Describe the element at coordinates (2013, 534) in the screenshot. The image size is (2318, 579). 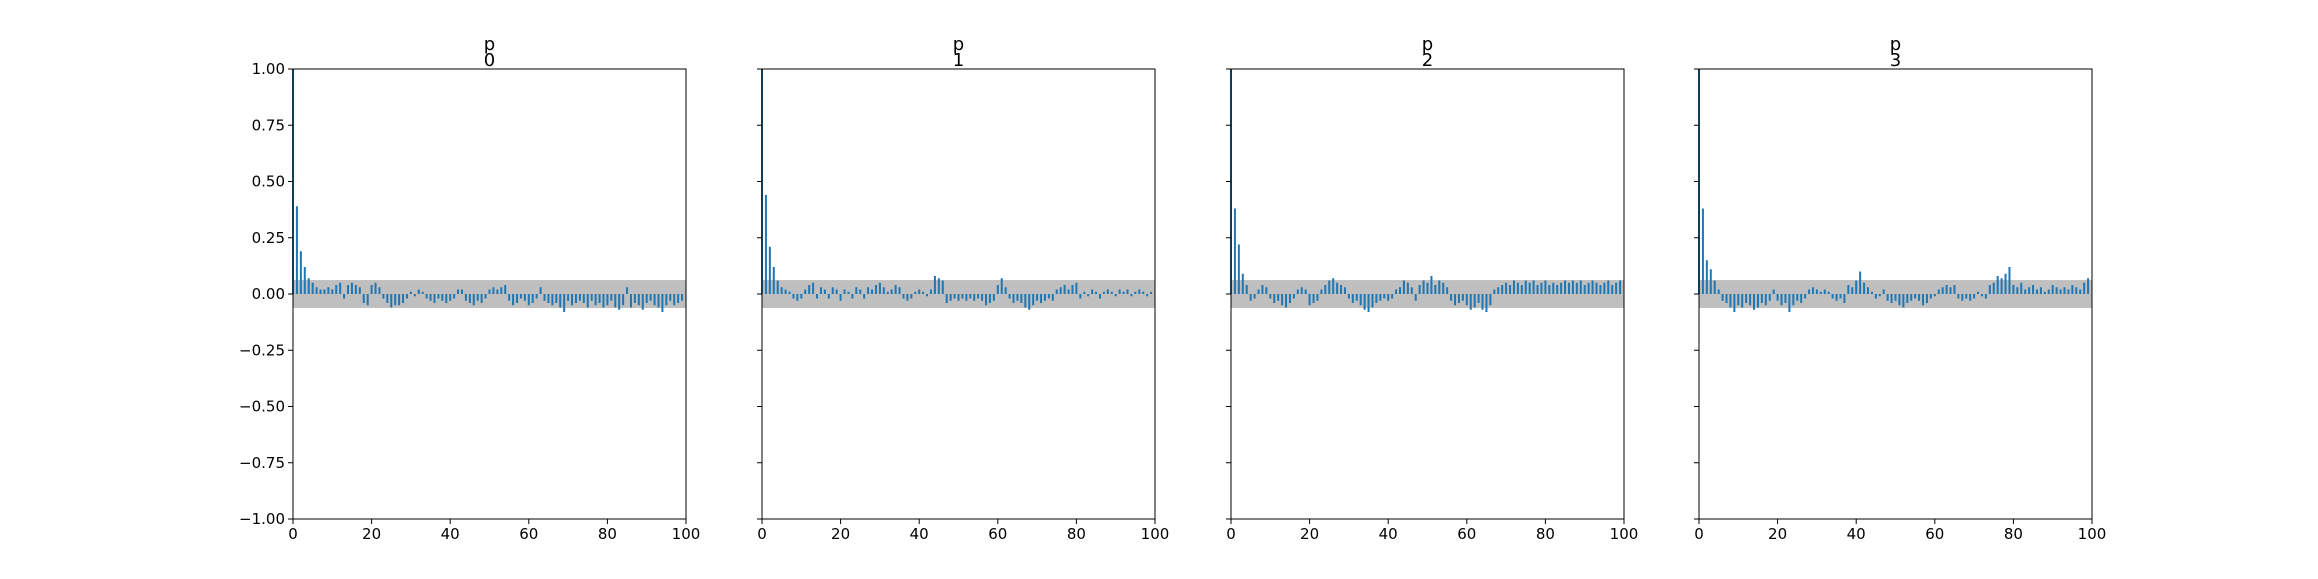
I see `x-tick-label: 80` at that location.